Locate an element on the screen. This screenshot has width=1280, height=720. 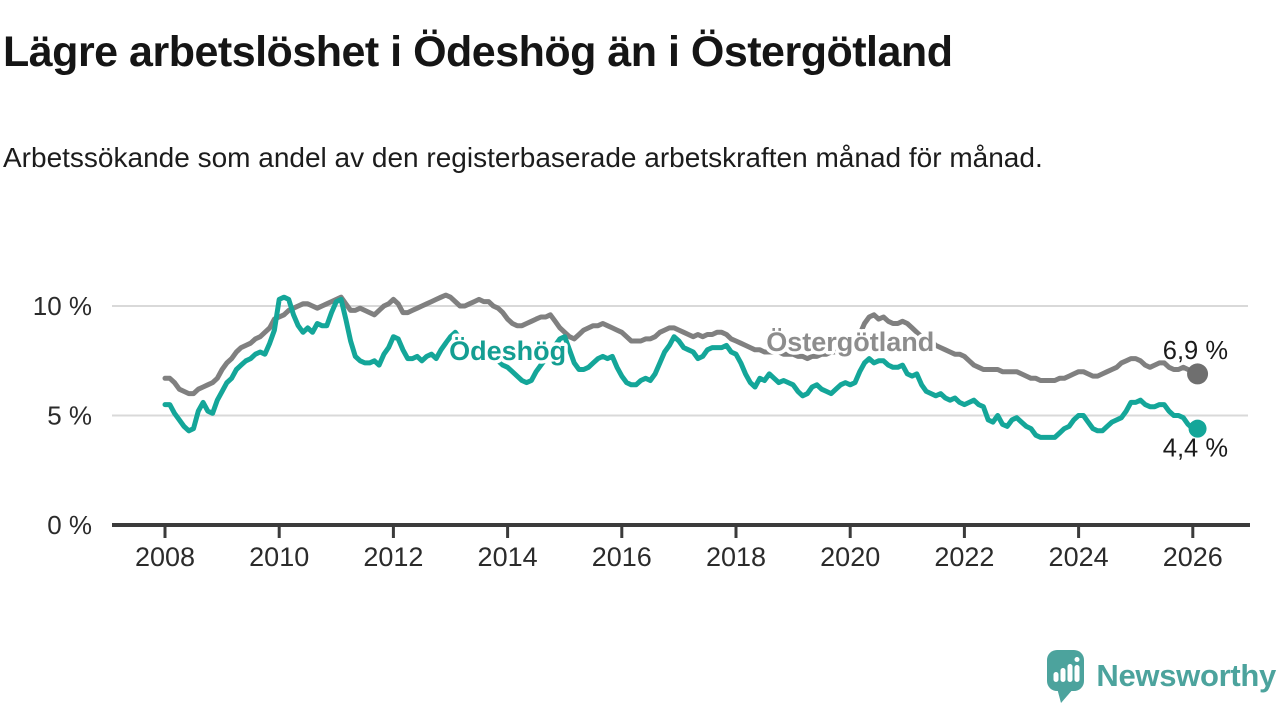
y-axis-label-0: 0 % is located at coordinates (69, 525).